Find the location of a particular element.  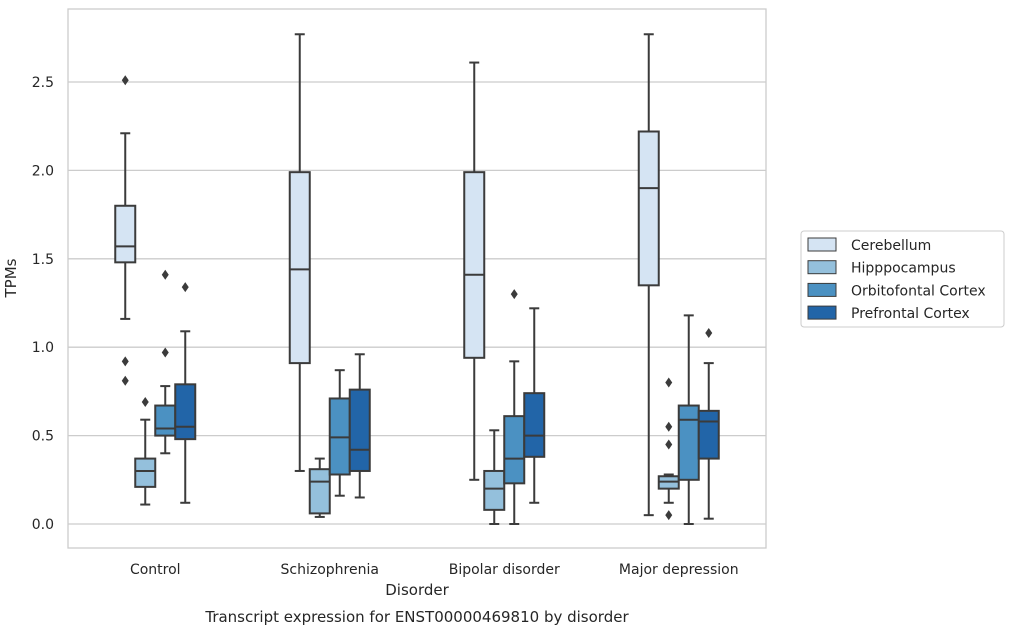

x-tick-label: Control is located at coordinates (155, 570).